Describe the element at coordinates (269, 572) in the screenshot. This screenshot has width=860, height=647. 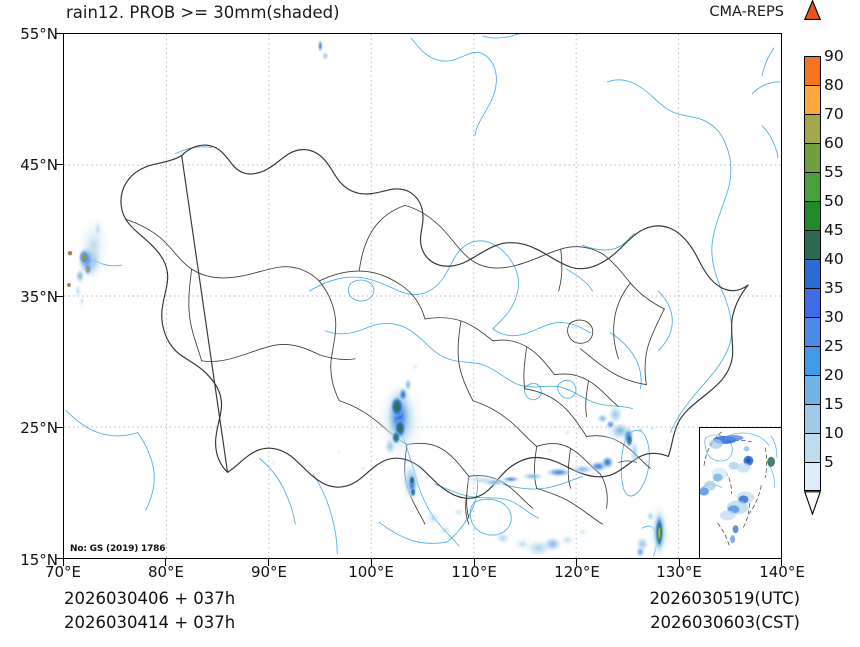
I see `xtick-label-90e: 90°E` at that location.